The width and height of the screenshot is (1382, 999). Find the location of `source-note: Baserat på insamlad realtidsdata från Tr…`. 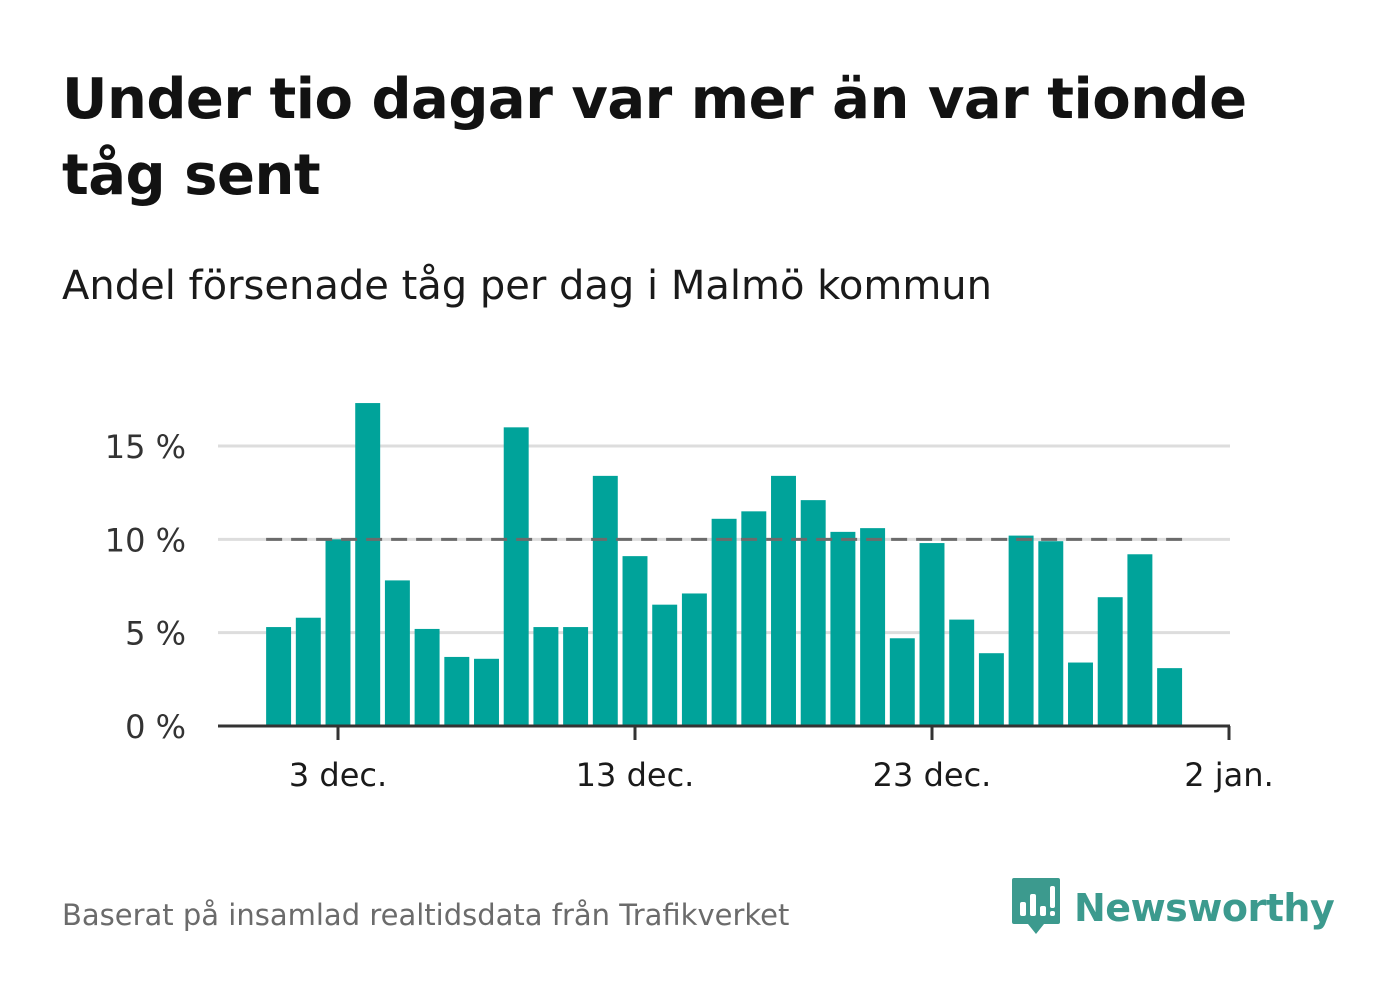

source-note: Baserat på insamlad realtidsdata från Tr… is located at coordinates (426, 915).